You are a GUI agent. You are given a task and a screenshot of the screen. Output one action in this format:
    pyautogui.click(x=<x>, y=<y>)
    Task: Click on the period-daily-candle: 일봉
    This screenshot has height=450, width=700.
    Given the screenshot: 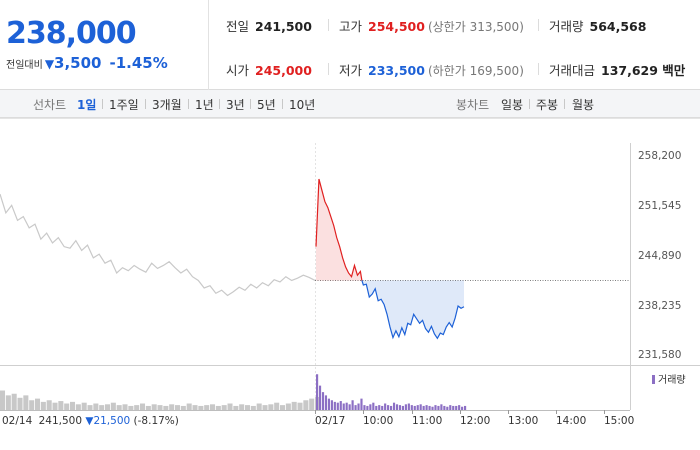 What is the action you would take?
    pyautogui.click(x=512, y=105)
    